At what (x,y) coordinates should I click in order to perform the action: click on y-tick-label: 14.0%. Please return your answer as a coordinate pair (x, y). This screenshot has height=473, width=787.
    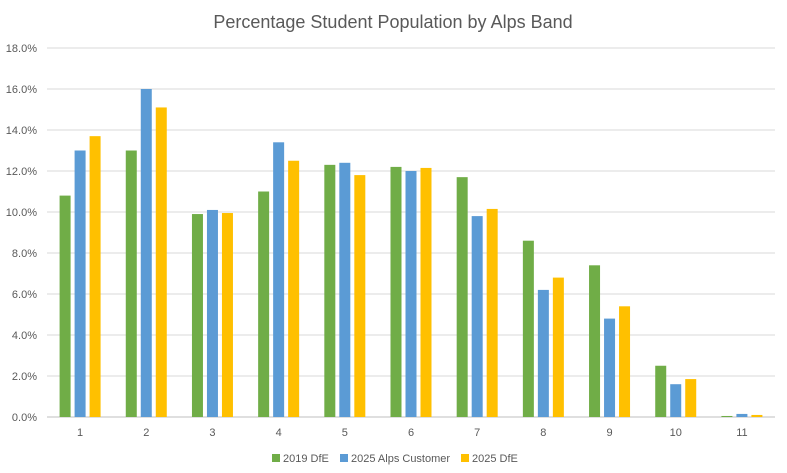
    Looking at the image, I should click on (21, 131).